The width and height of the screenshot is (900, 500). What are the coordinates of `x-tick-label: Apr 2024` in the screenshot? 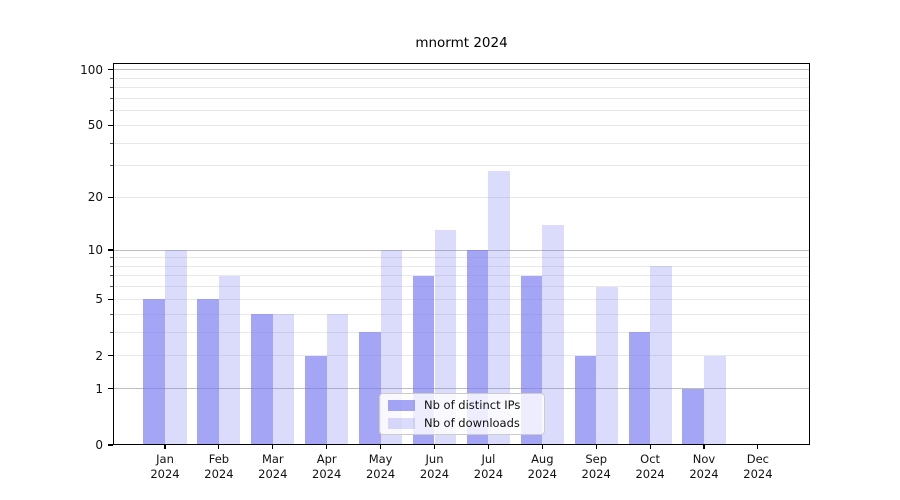 It's located at (327, 466).